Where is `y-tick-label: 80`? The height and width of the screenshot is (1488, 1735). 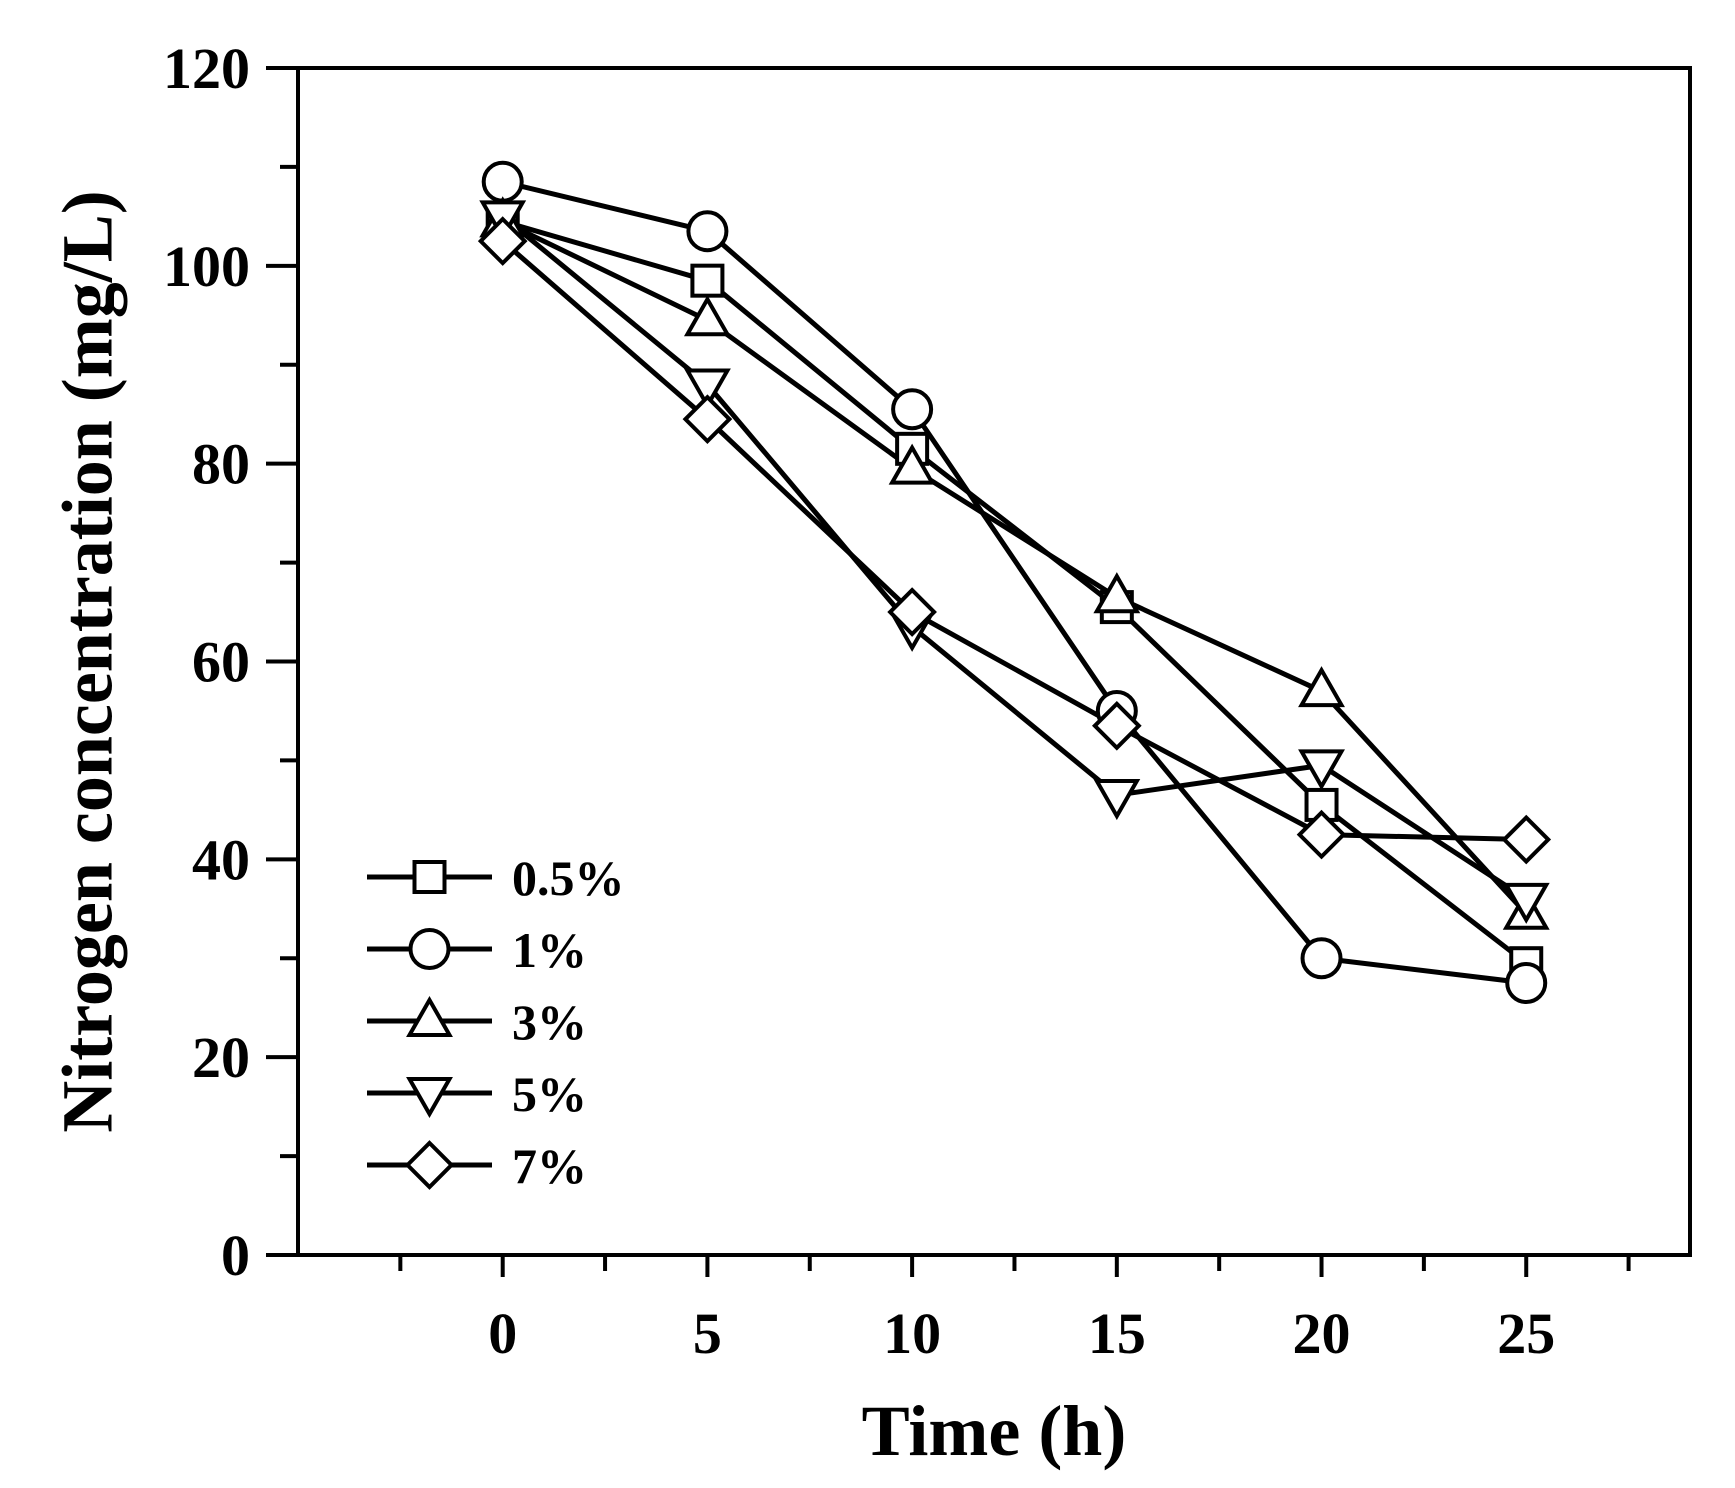
y-tick-label: 80 is located at coordinates (221, 464).